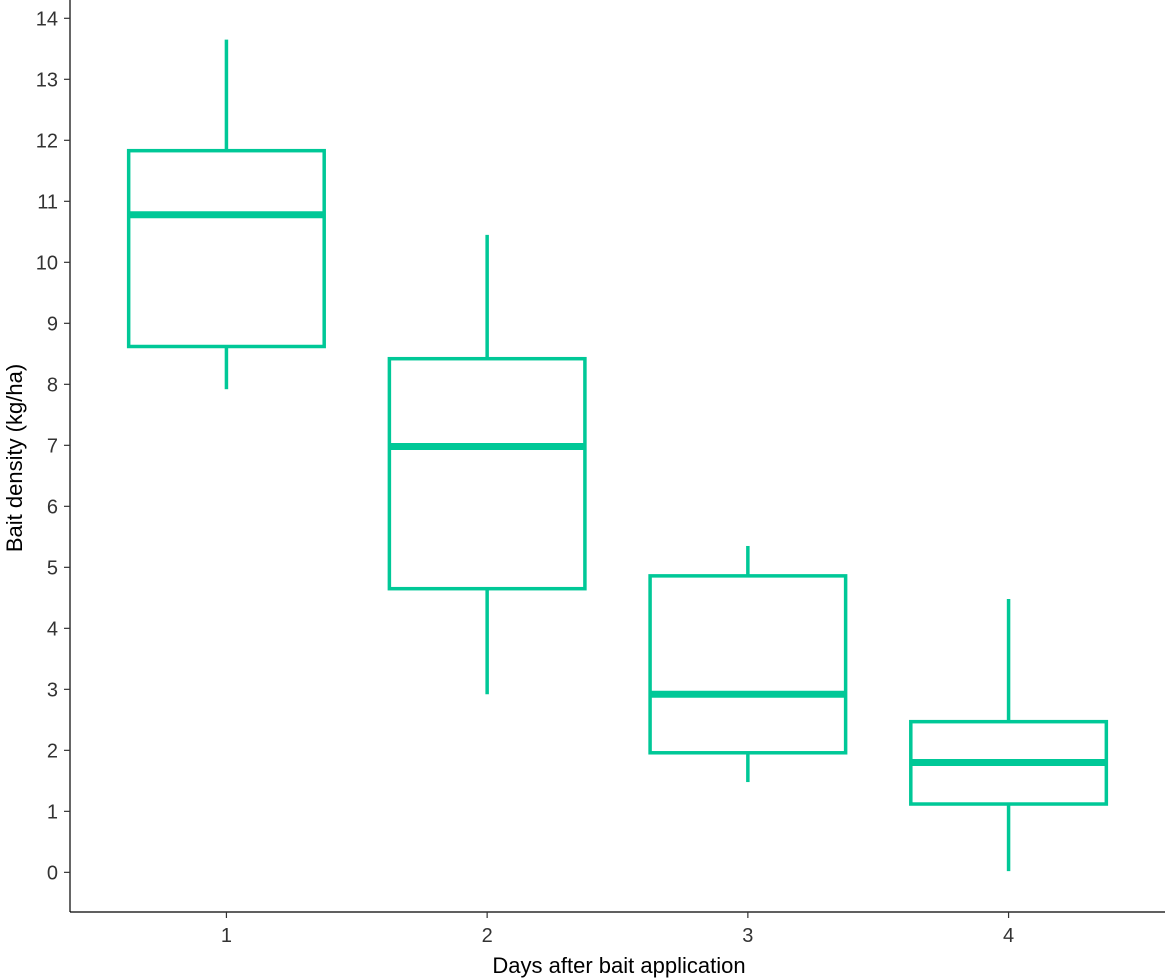 This screenshot has width=1167, height=979. Describe the element at coordinates (47, 80) in the screenshot. I see `y-tick-label: 13` at that location.